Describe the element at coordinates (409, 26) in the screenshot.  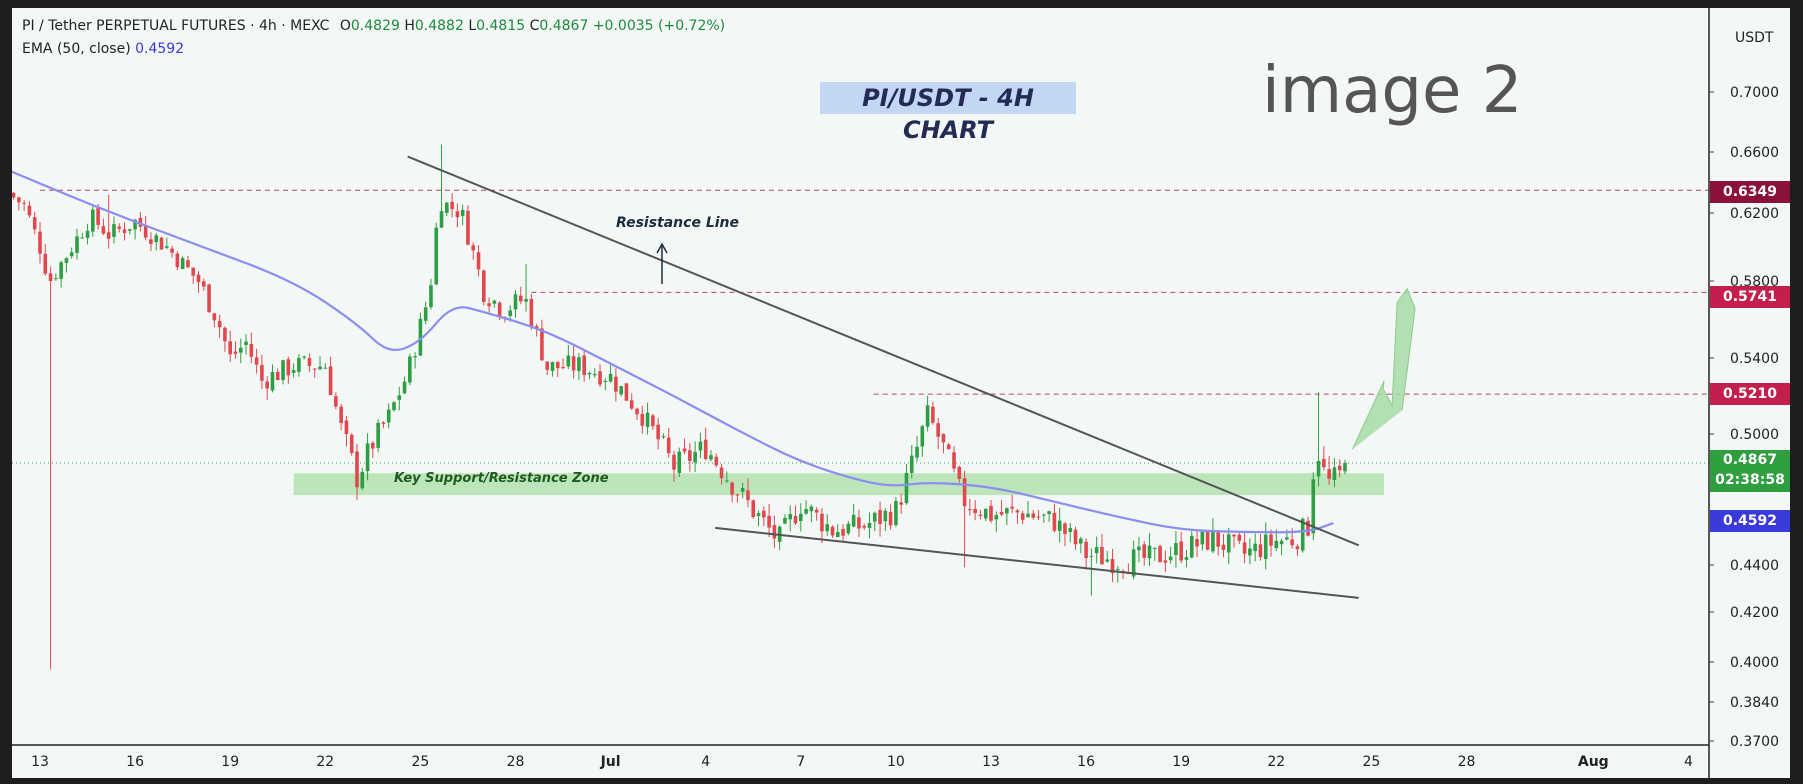
I see `high-label: H` at that location.